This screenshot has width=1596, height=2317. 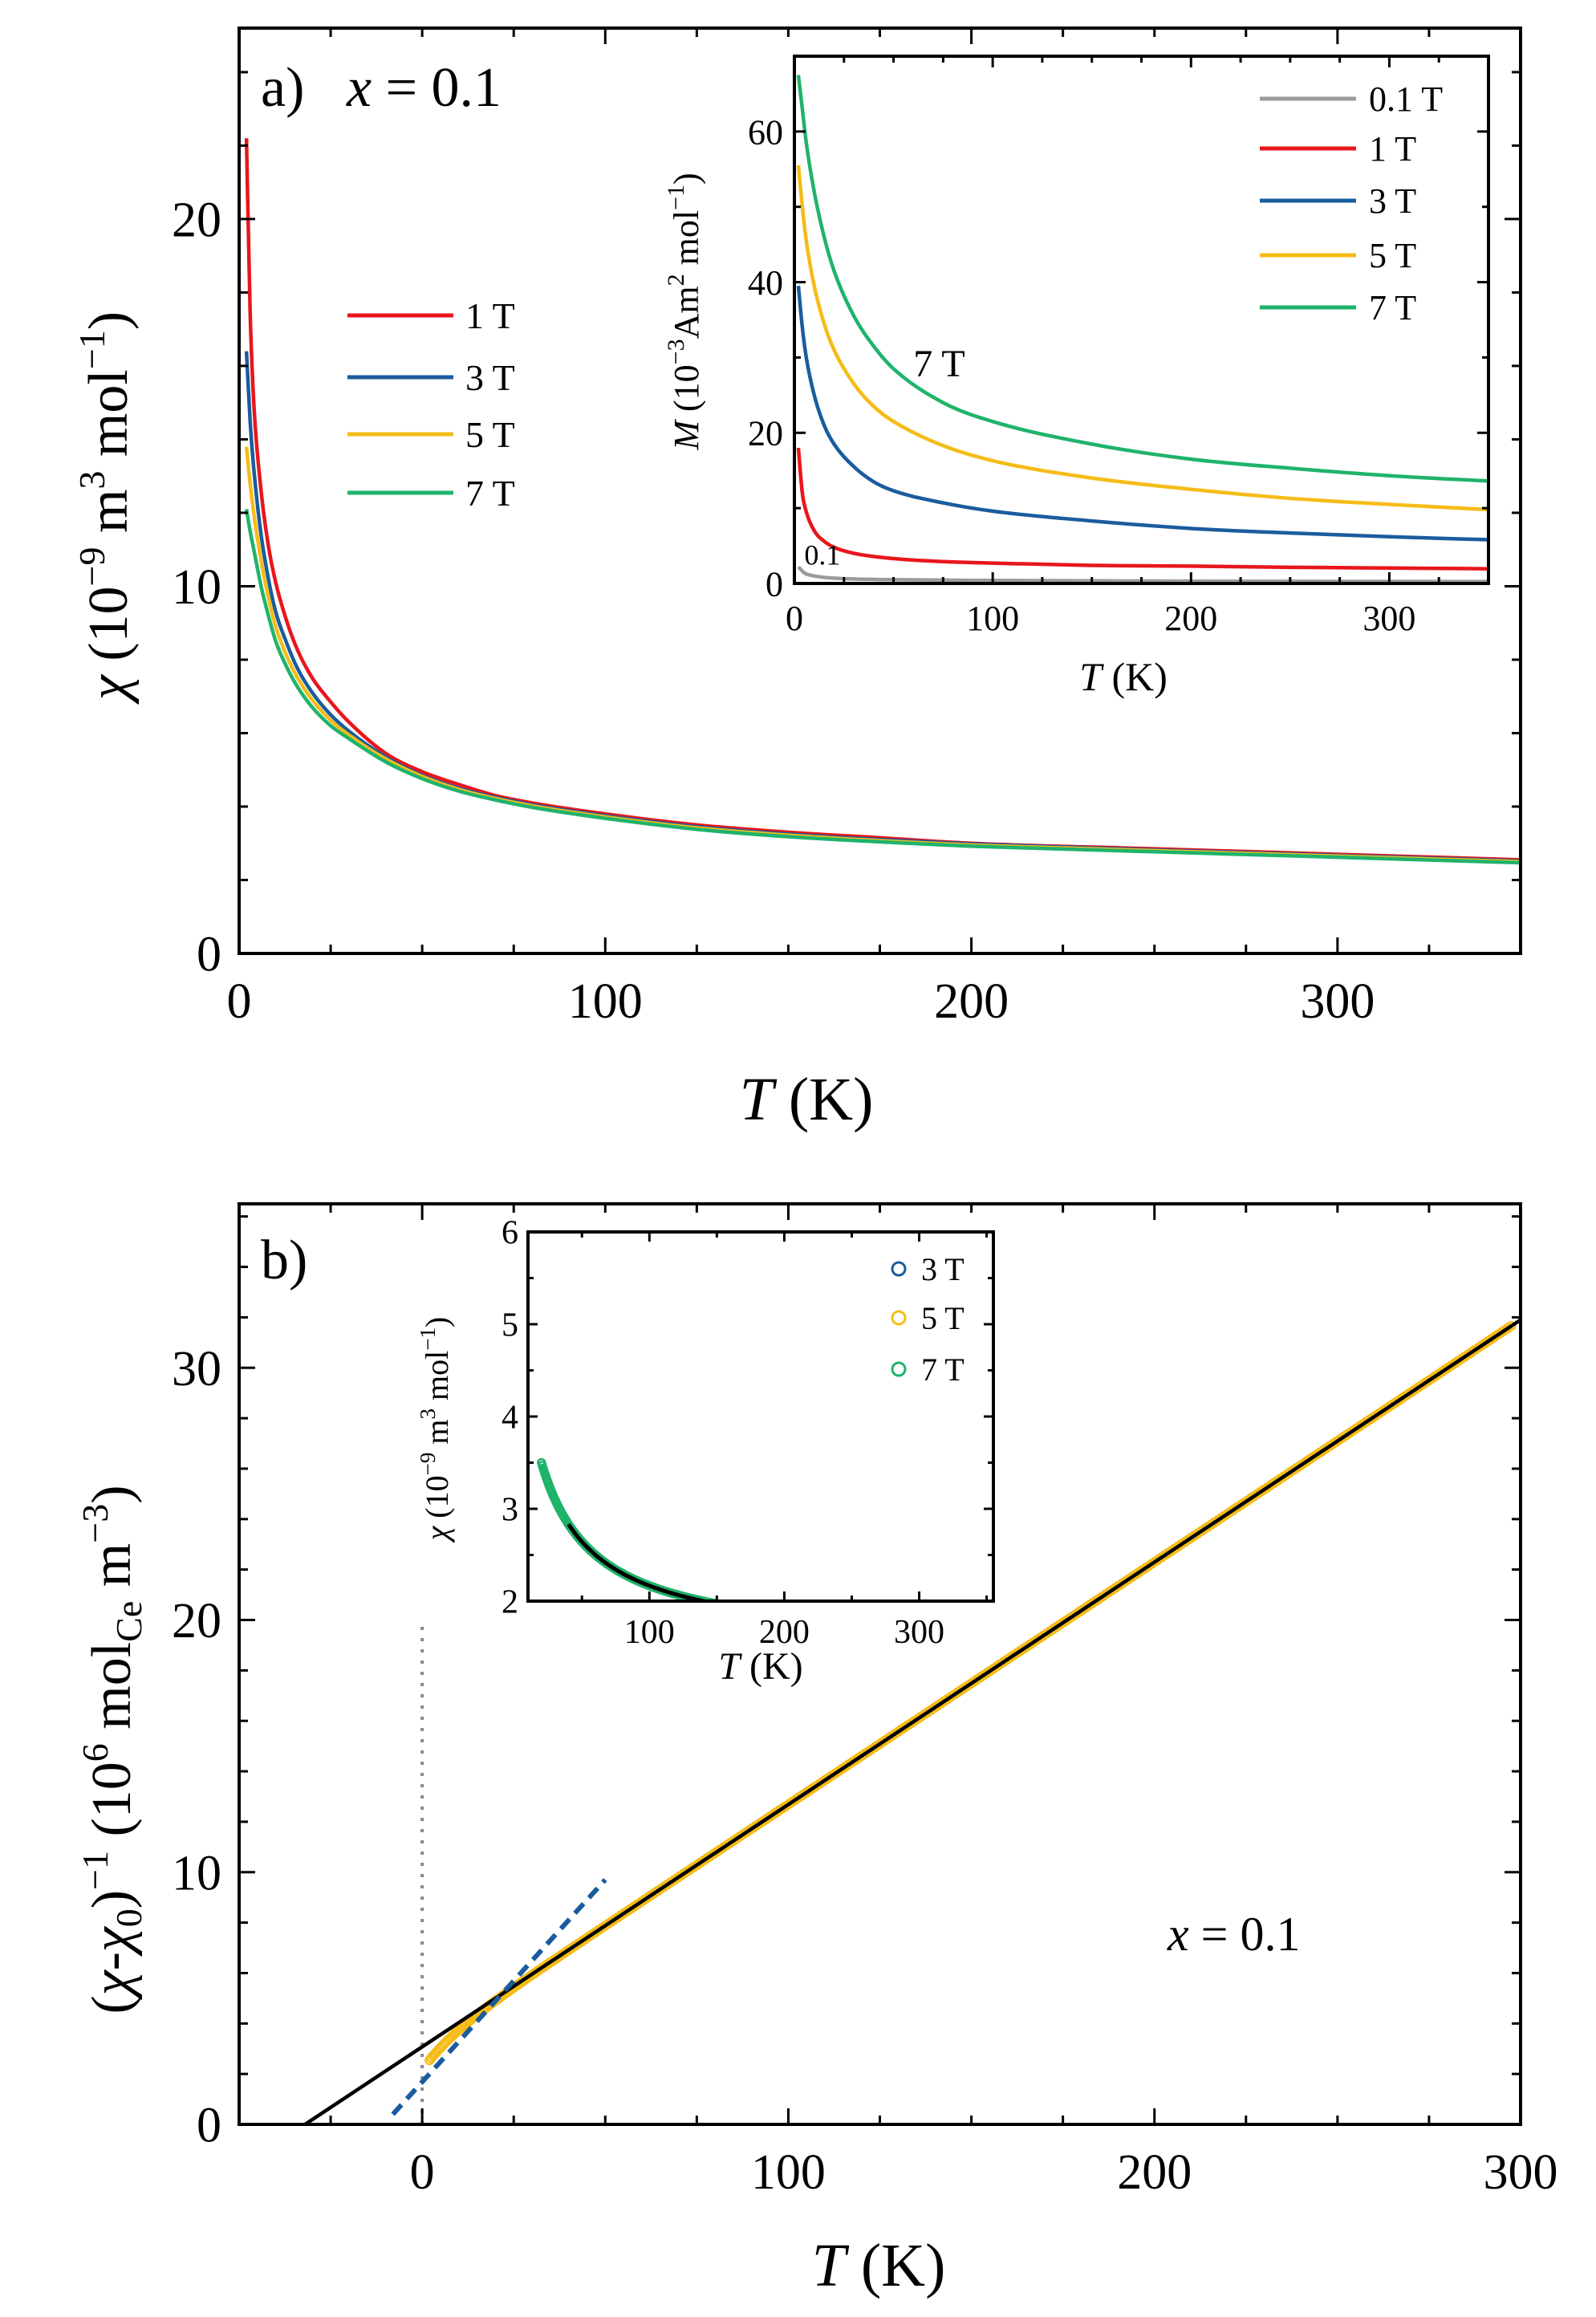 I want to click on panel-a-inset-y-tick-label: 60, so click(x=766, y=132).